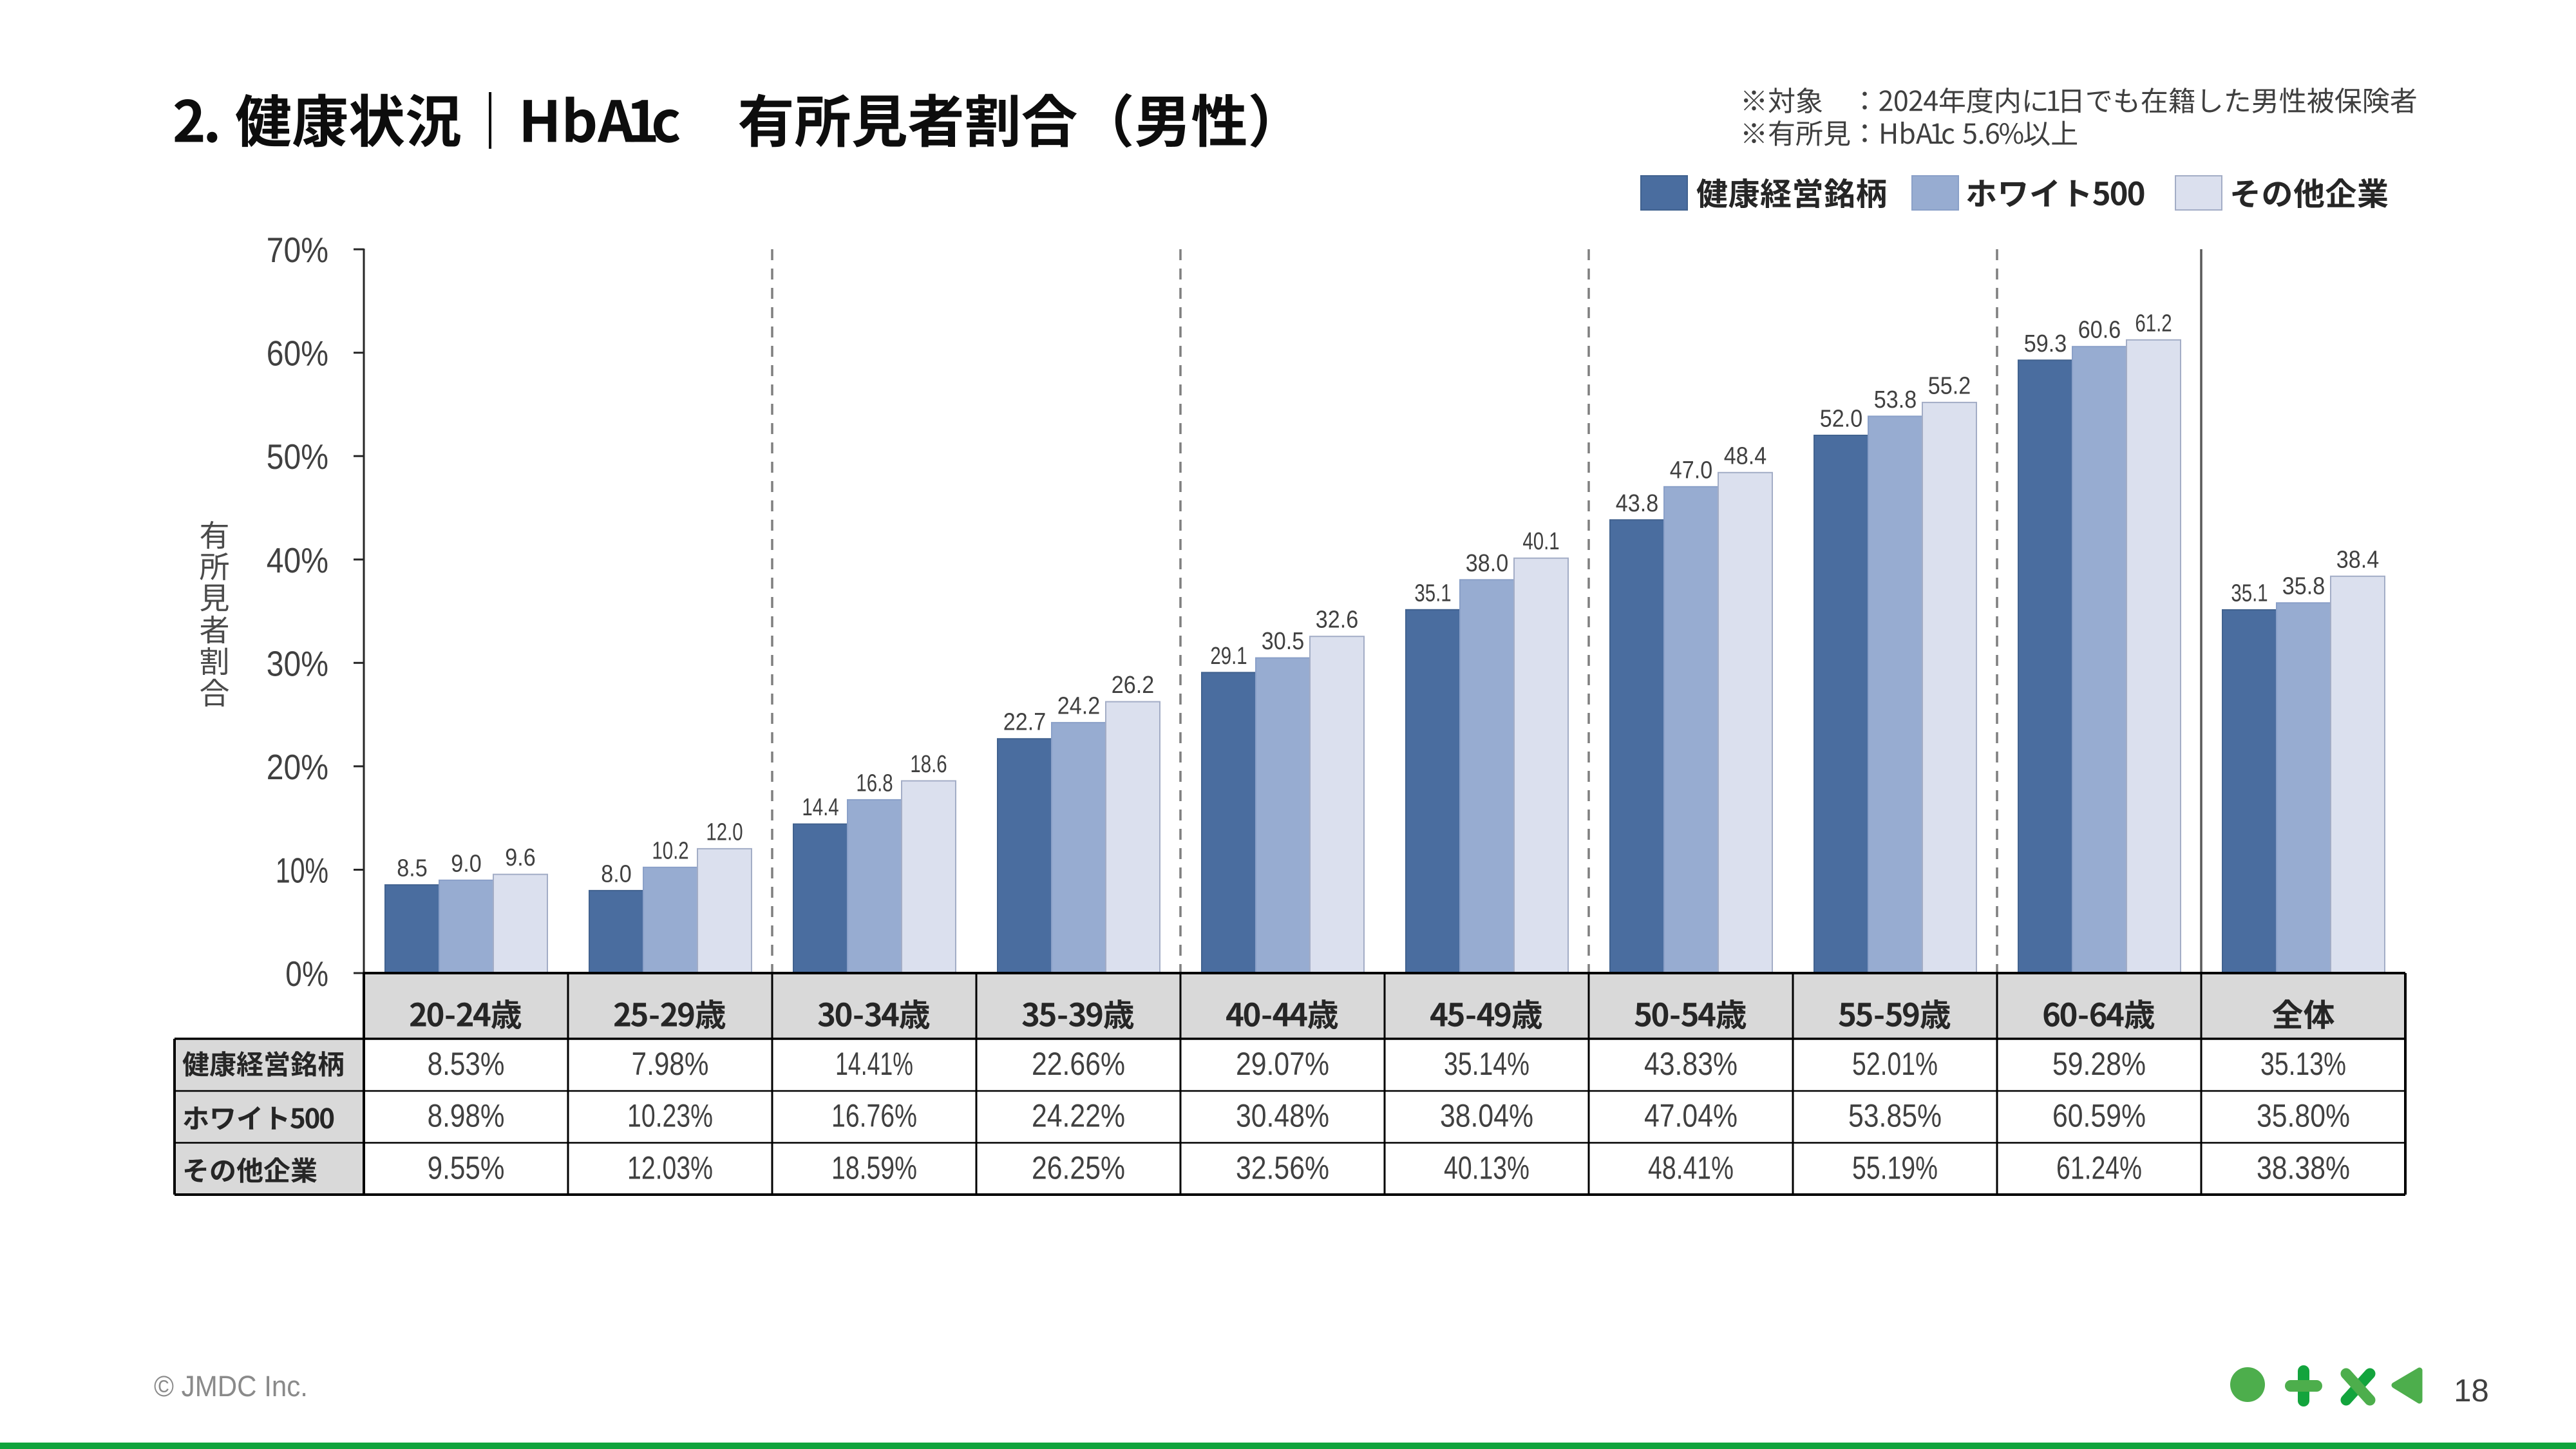 The image size is (2576, 1449). I want to click on svg-text: 29.1, so click(1228, 656).